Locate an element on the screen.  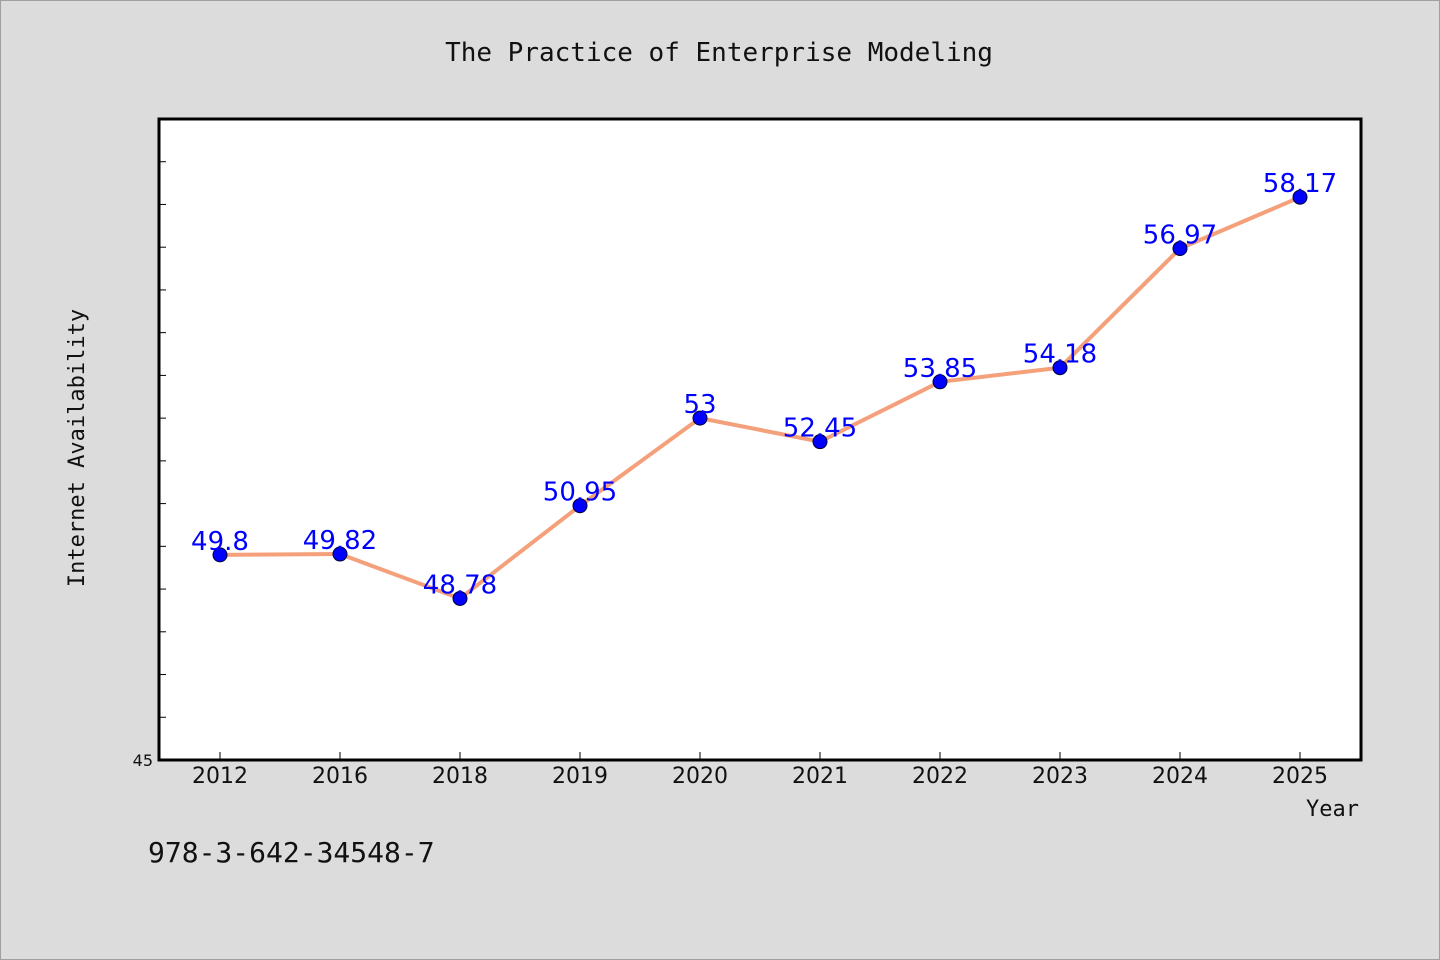
data-label: 58.17 is located at coordinates (1300, 184).